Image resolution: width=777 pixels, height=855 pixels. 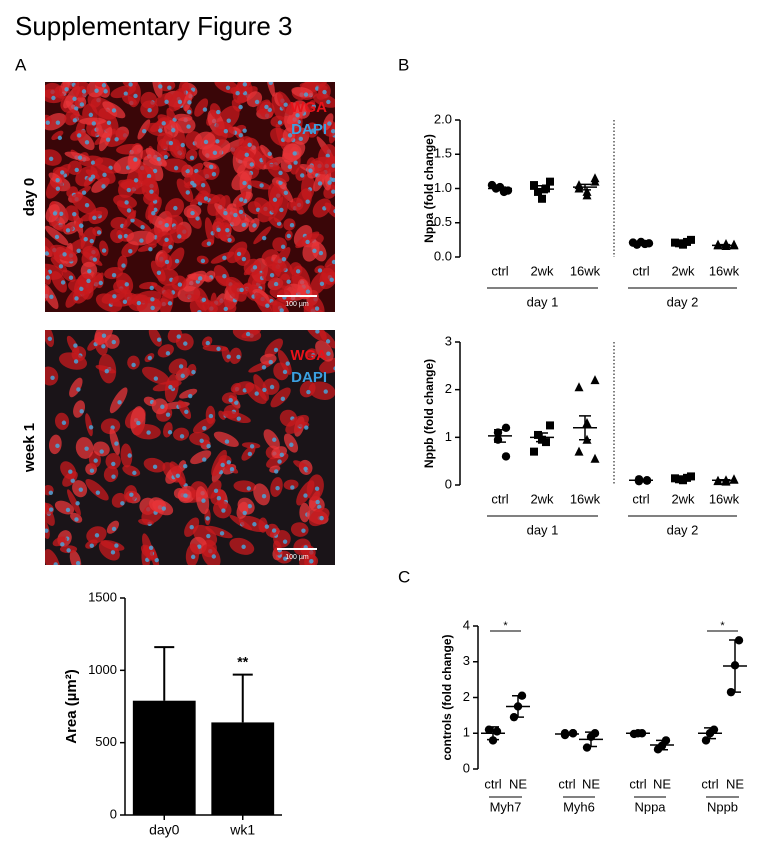 I want to click on x-tick-label: 2wk, so click(x=683, y=270).